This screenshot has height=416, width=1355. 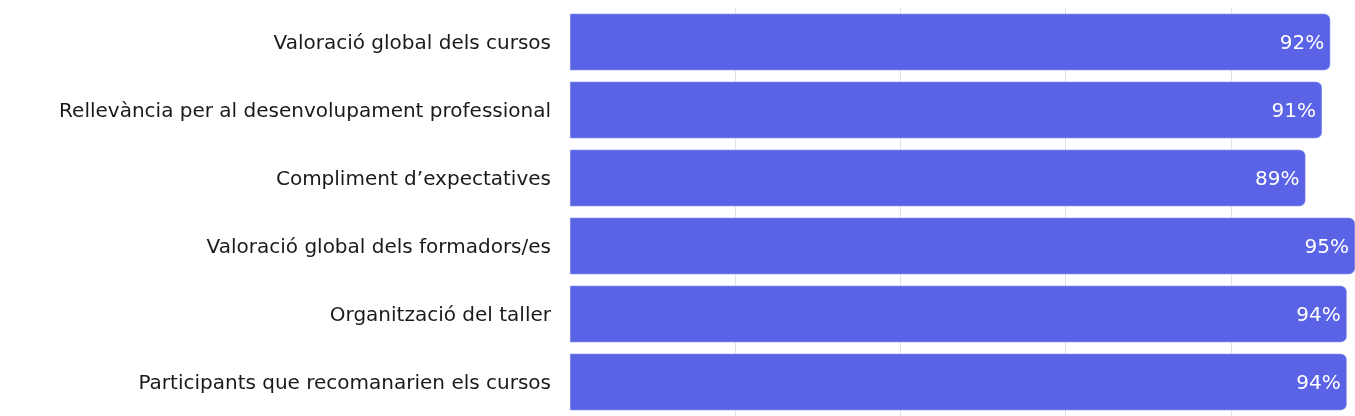 I want to click on y-tick-label: Rellevància per al desenvolupament professional, so click(x=305, y=110).